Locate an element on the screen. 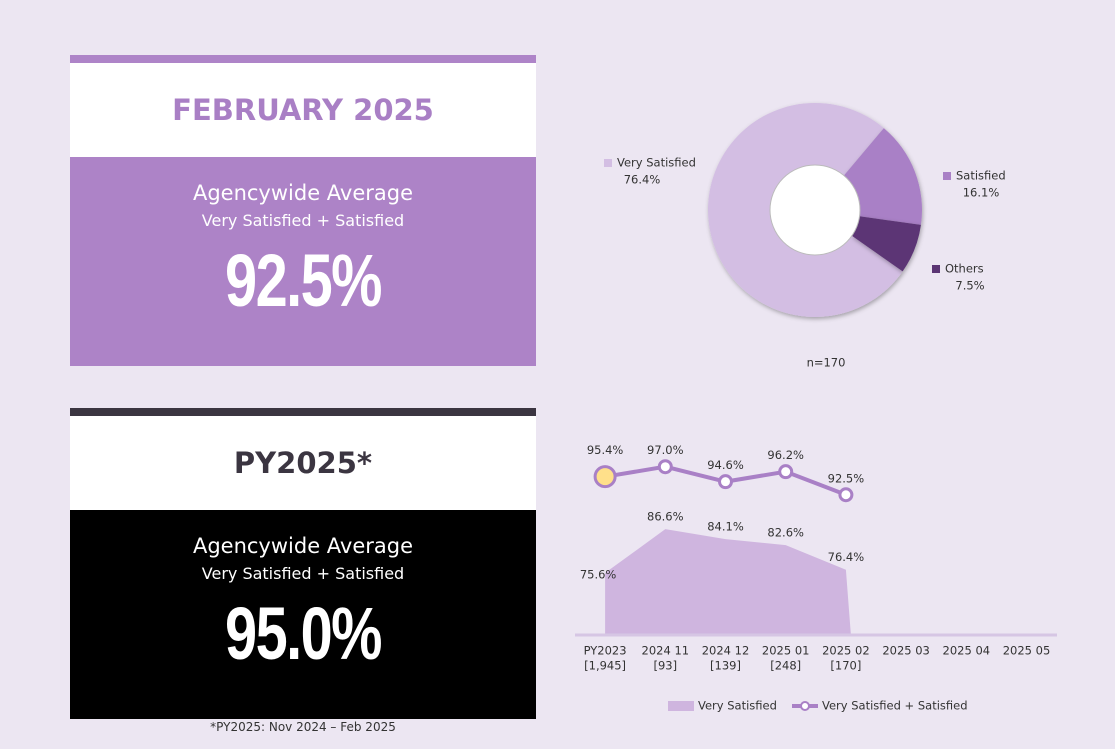 Image resolution: width=1115 pixels, height=749 pixels. slice-label: 7.5% is located at coordinates (969, 286).